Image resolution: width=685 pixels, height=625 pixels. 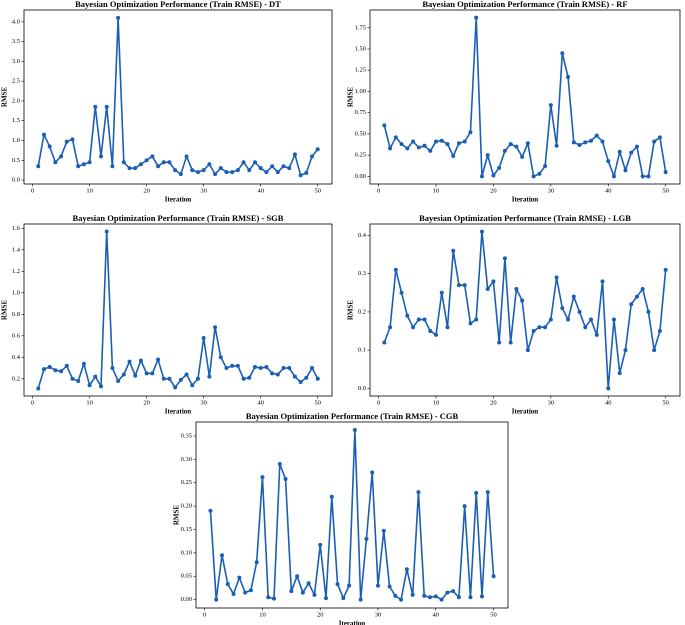 I want to click on y-tick-label: 0.3, so click(x=362, y=273).